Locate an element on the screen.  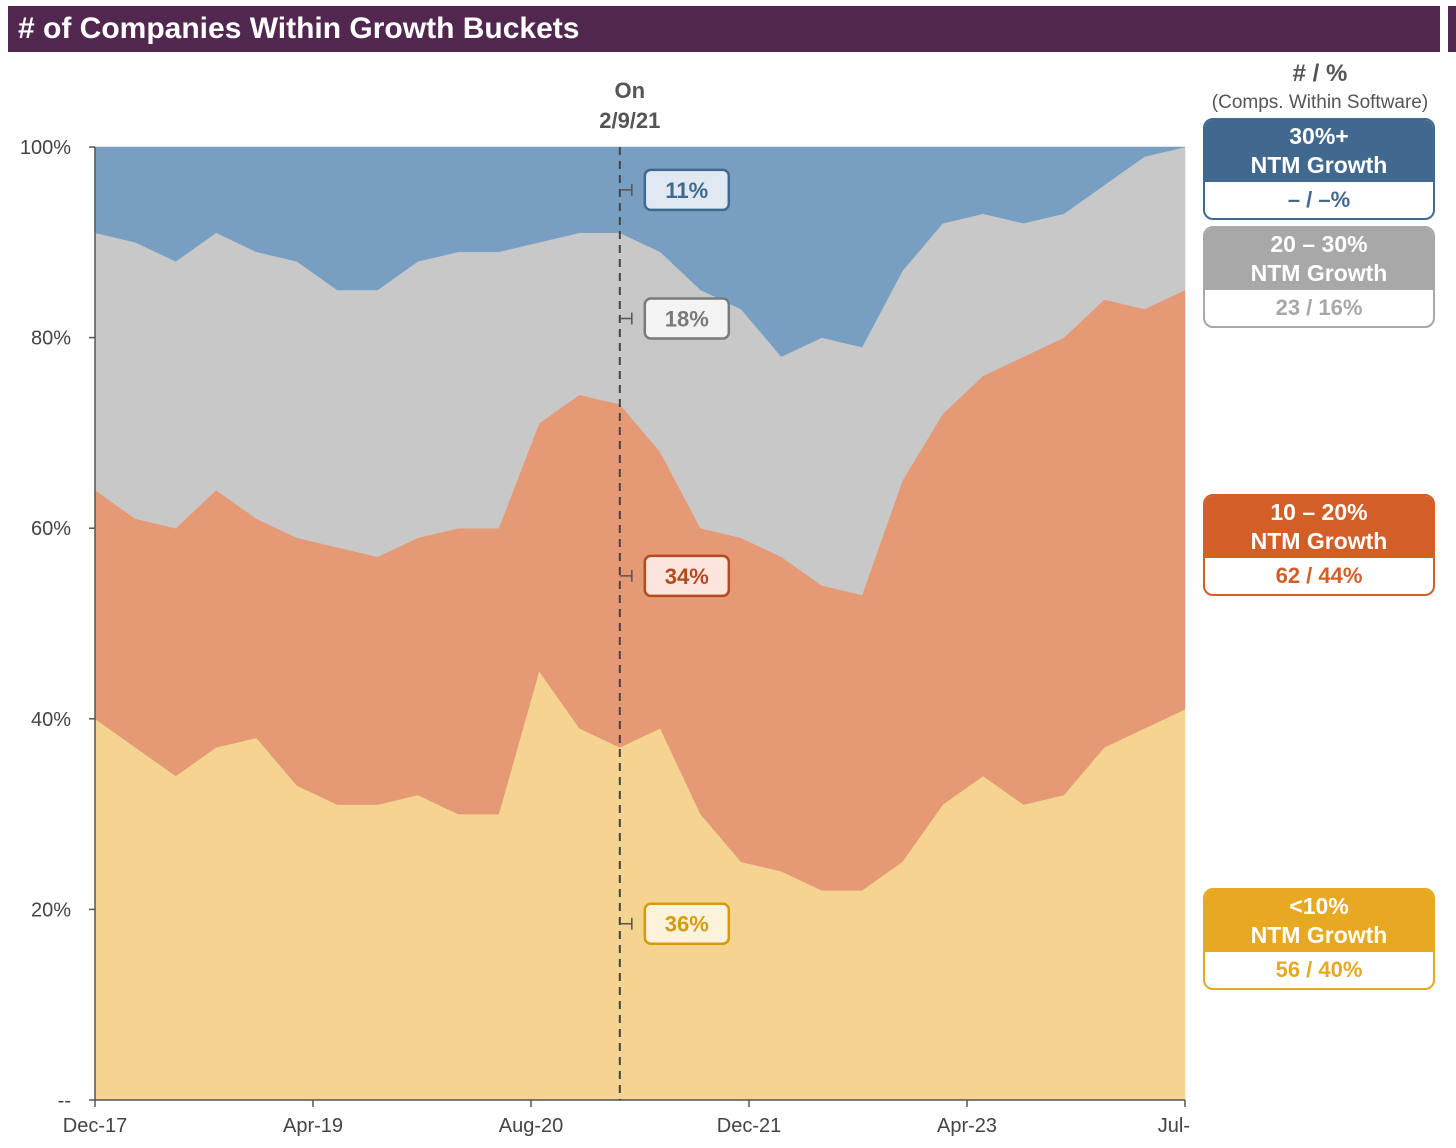
annotation-callout-value: 34% is located at coordinates (687, 576).